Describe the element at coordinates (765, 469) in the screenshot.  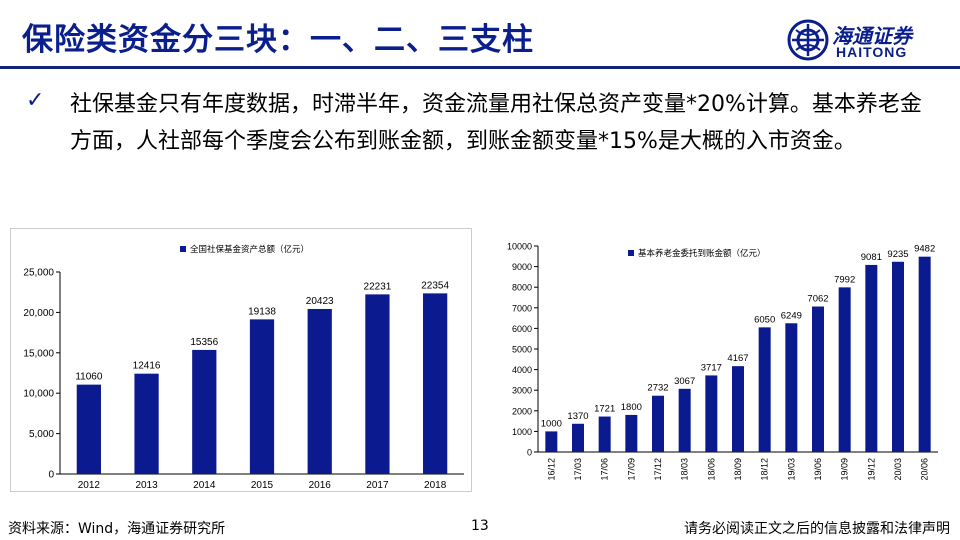
I see `x-tick-label: 18/12` at that location.